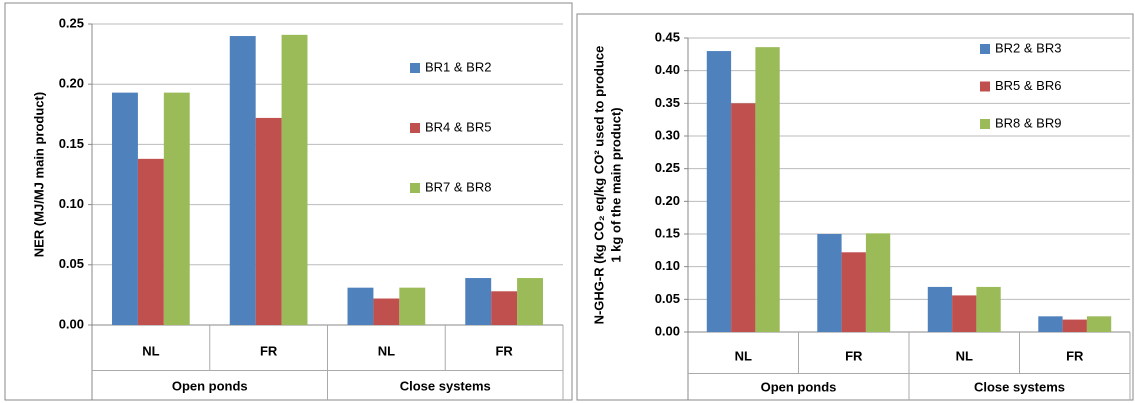 The width and height of the screenshot is (1135, 403). Describe the element at coordinates (667, 36) in the screenshot. I see `y-tick-label: 0.45` at that location.